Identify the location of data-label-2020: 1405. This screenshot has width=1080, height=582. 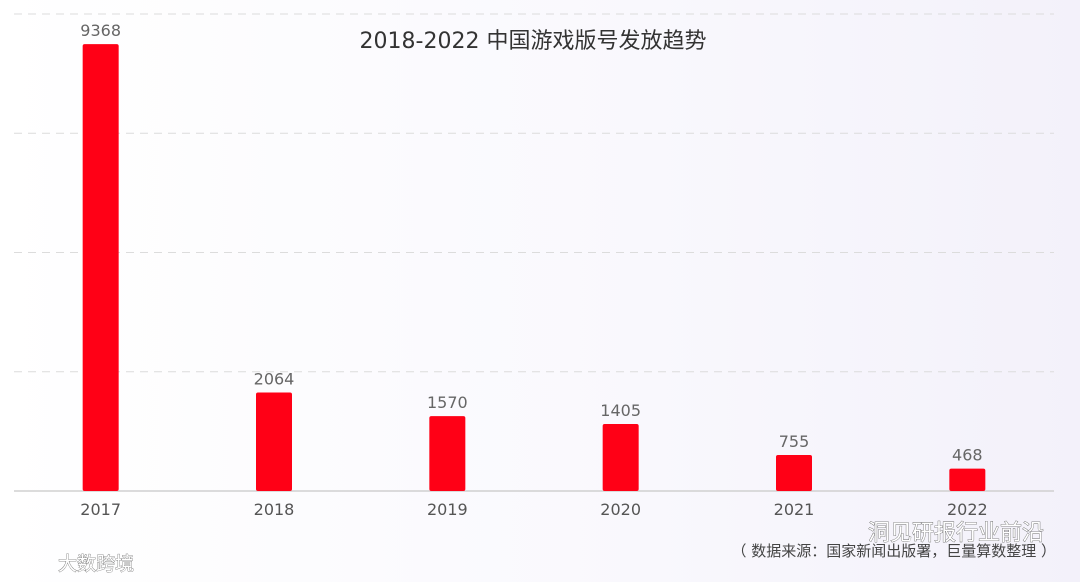
(620, 410).